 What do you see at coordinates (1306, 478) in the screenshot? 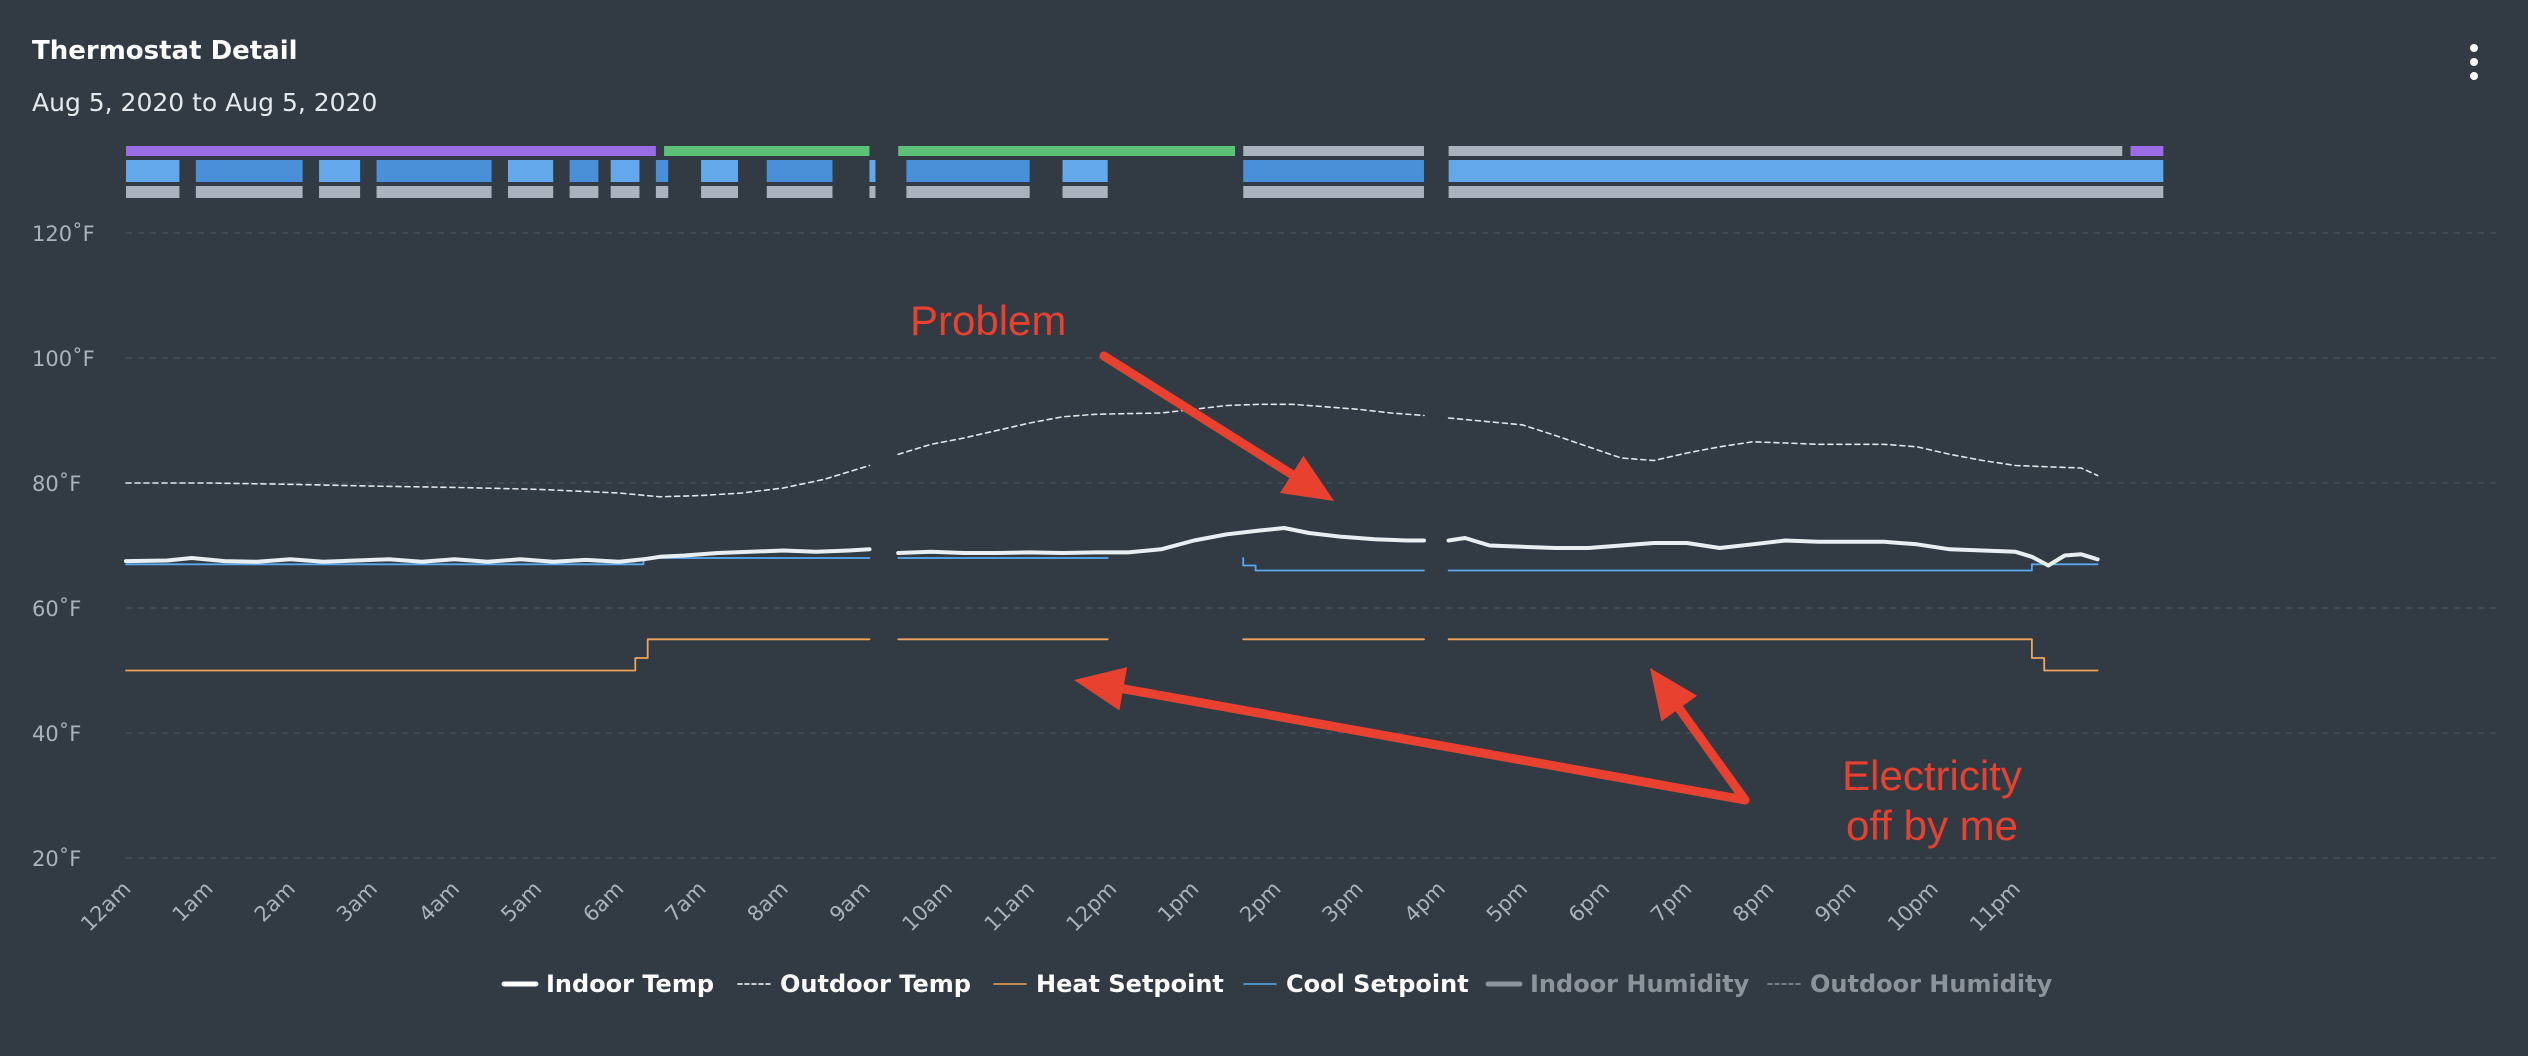
I see `problem-arrow-head` at bounding box center [1306, 478].